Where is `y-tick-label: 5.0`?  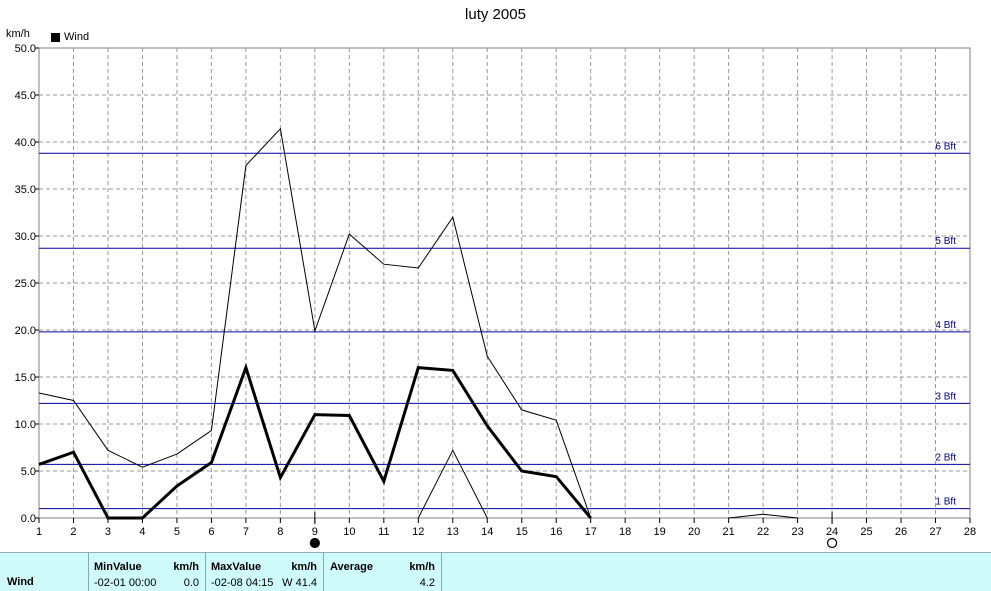
y-tick-label: 5.0 is located at coordinates (28, 472).